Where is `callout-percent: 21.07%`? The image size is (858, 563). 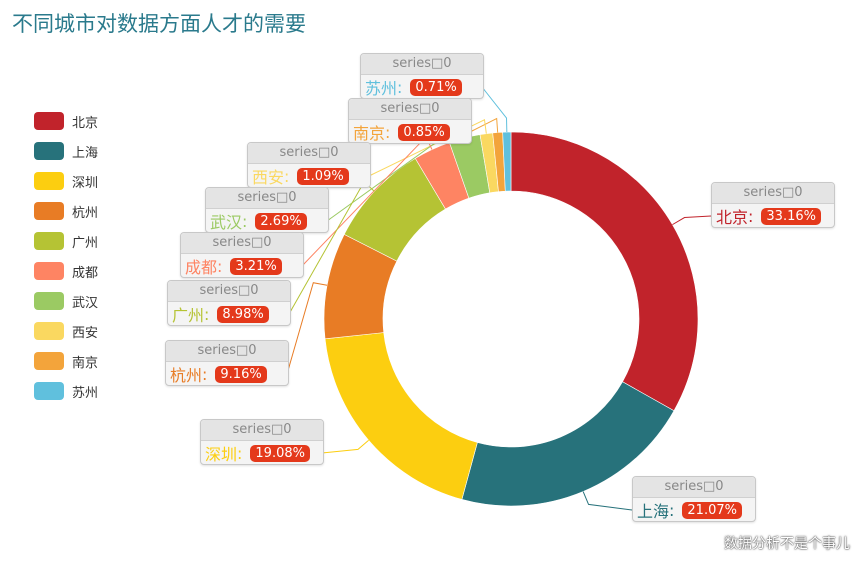
callout-percent: 21.07% is located at coordinates (712, 510).